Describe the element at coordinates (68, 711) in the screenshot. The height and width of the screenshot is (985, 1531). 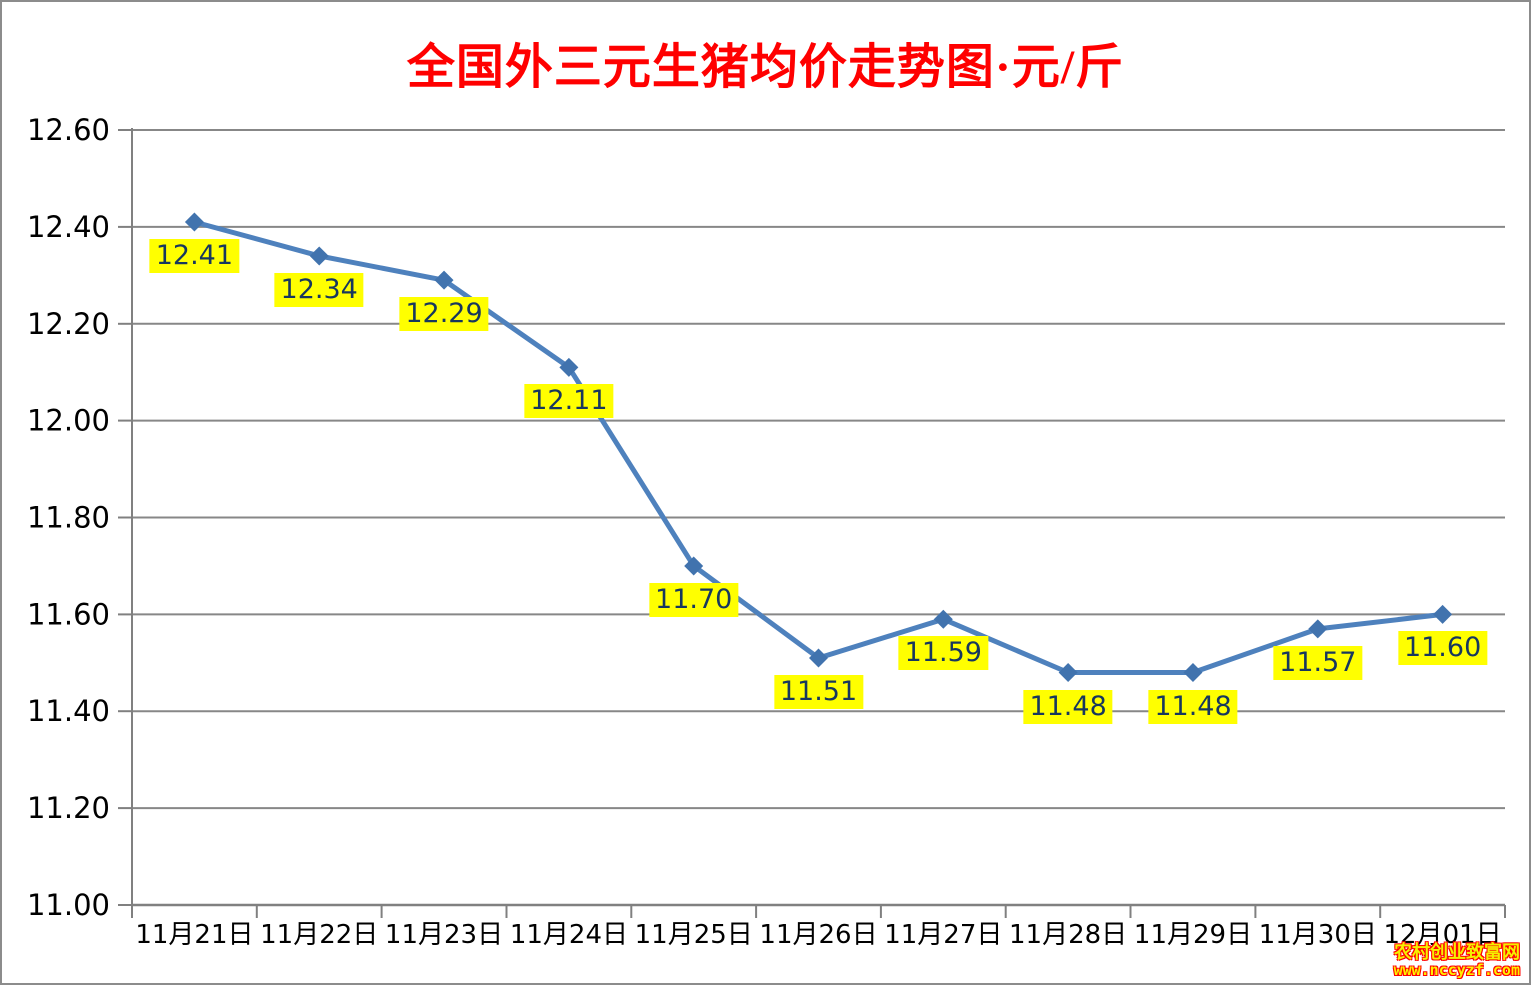
I see `y-tick-label: 11.40` at that location.